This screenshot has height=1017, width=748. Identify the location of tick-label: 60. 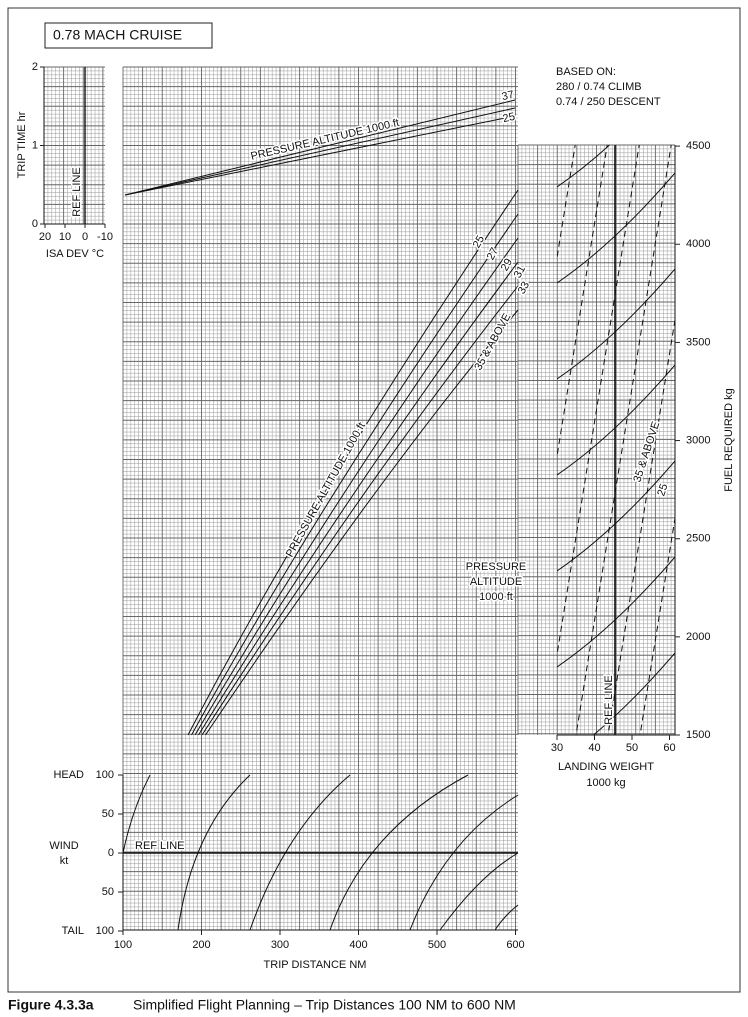
(669, 748).